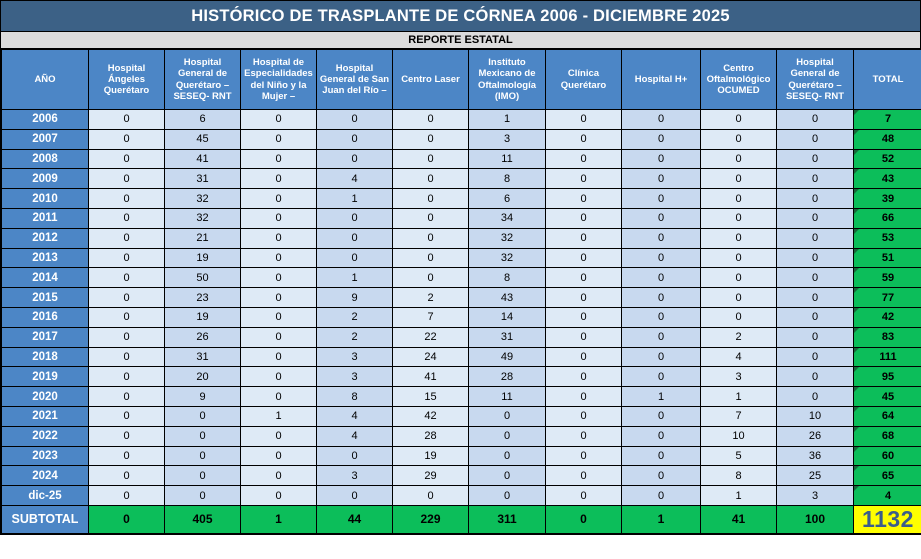  Describe the element at coordinates (45, 79) in the screenshot. I see `column-header-0: AÑO` at that location.